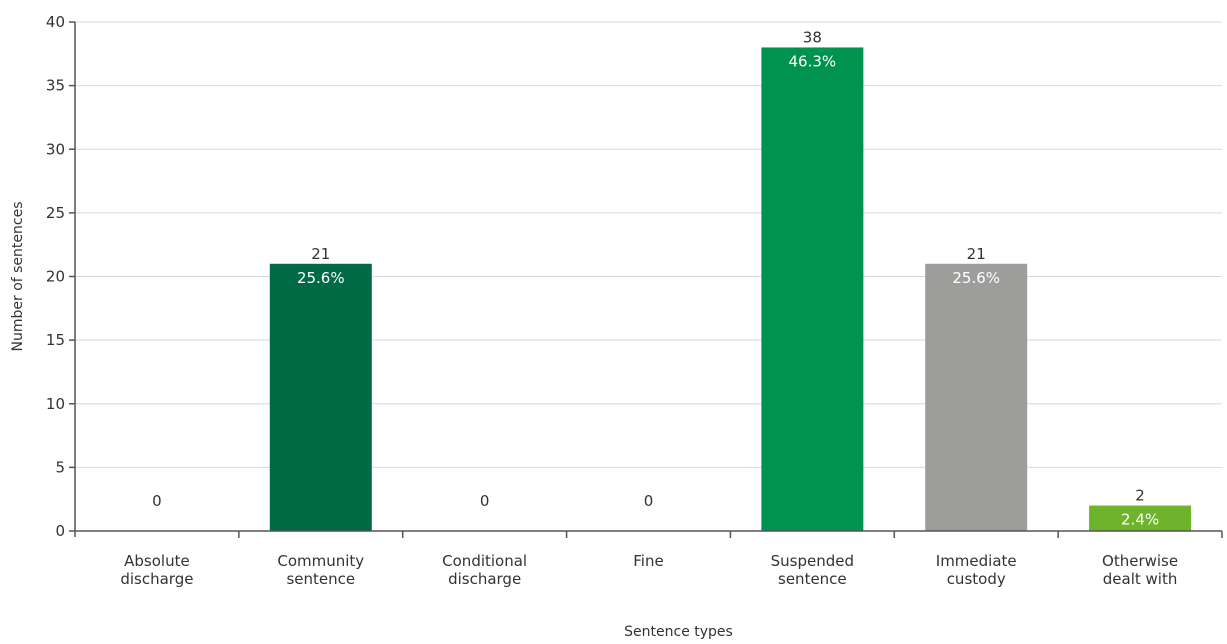 This screenshot has width=1227, height=644. I want to click on x-category-label: Community, so click(320, 561).